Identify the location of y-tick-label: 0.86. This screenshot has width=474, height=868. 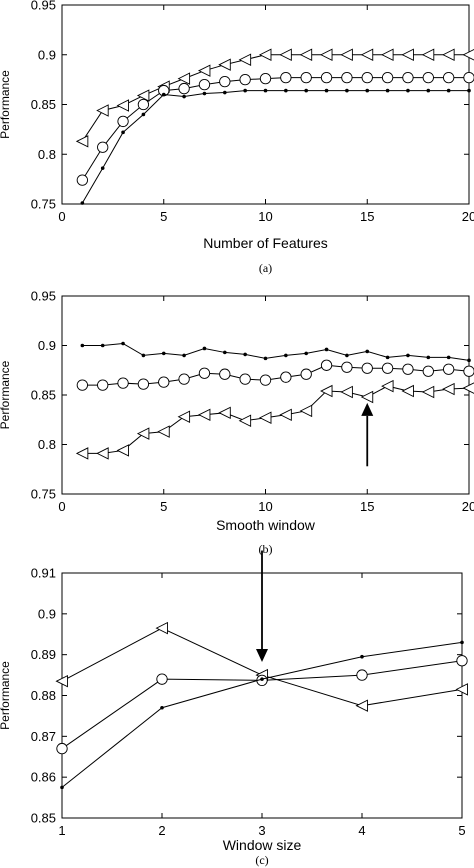
(43, 777).